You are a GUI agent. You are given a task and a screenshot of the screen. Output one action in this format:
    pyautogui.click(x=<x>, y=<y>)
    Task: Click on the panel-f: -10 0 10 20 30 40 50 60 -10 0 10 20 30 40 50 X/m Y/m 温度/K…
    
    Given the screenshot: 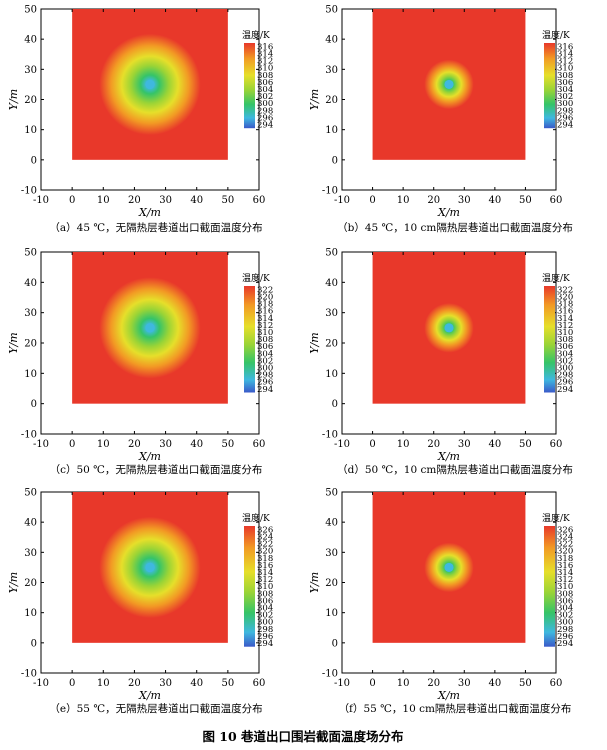 What is the action you would take?
    pyautogui.click(x=440, y=602)
    